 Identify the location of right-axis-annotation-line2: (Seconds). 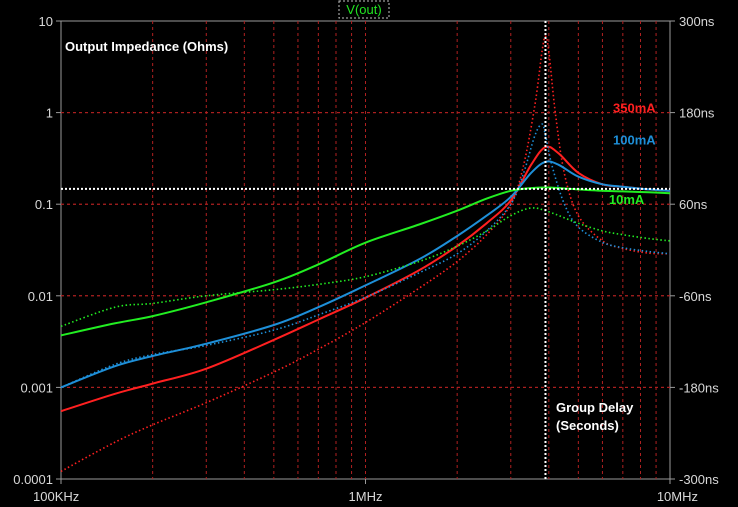
(587, 425).